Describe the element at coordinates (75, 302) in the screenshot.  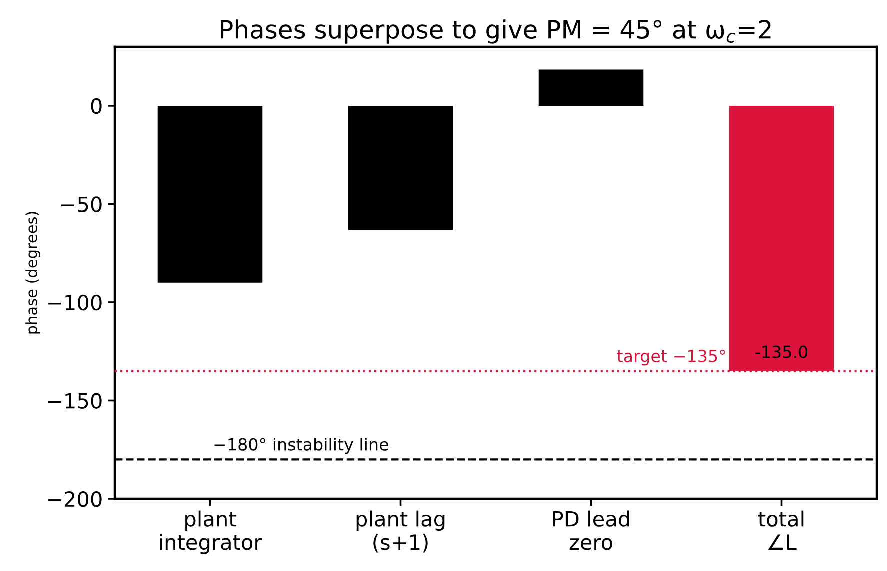
I see `y-tick-label: −100` at that location.